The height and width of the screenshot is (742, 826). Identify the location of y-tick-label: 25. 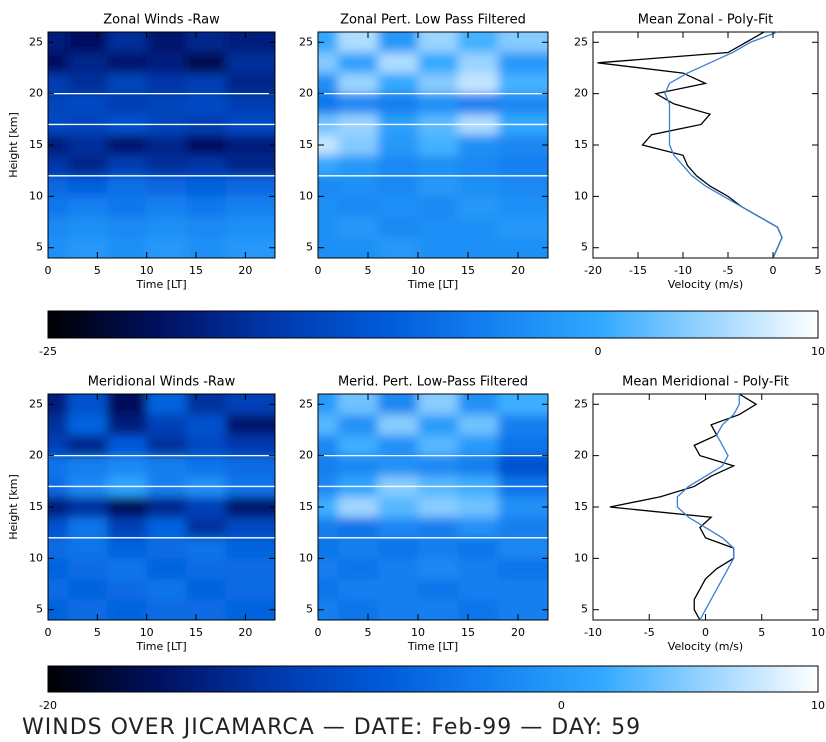
(306, 41).